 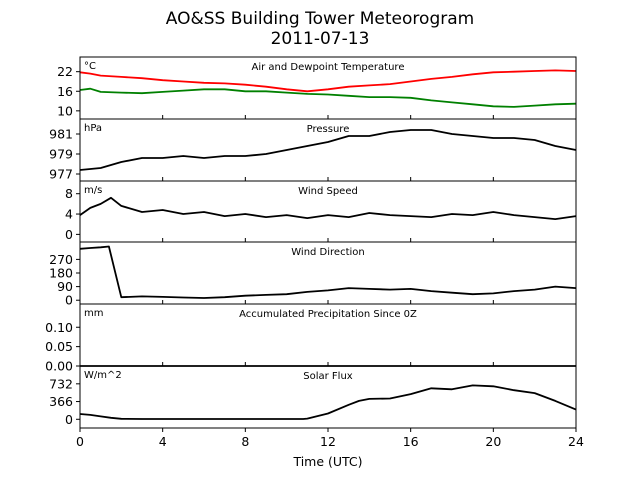 I want to click on x-tick-label: 0, so click(x=80, y=441).